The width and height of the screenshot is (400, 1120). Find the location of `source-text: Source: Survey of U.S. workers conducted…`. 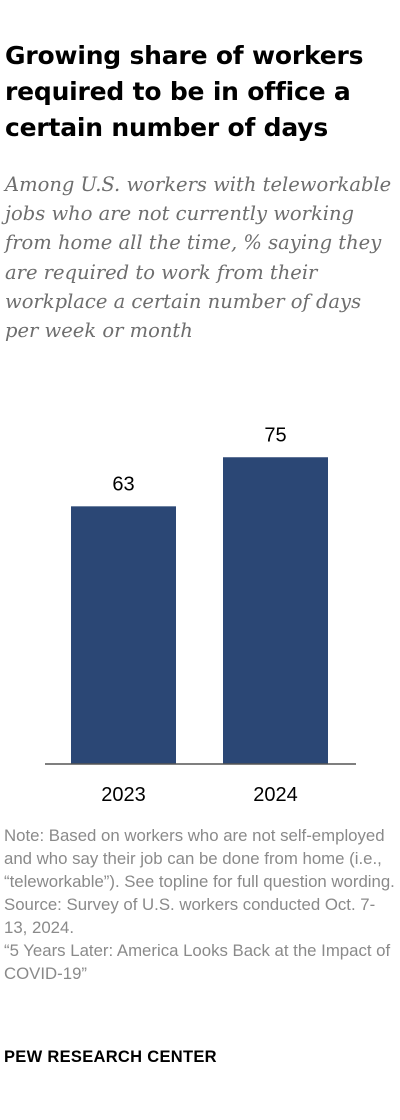

source-text: Source: Survey of U.S. workers conducted… is located at coordinates (190, 916).